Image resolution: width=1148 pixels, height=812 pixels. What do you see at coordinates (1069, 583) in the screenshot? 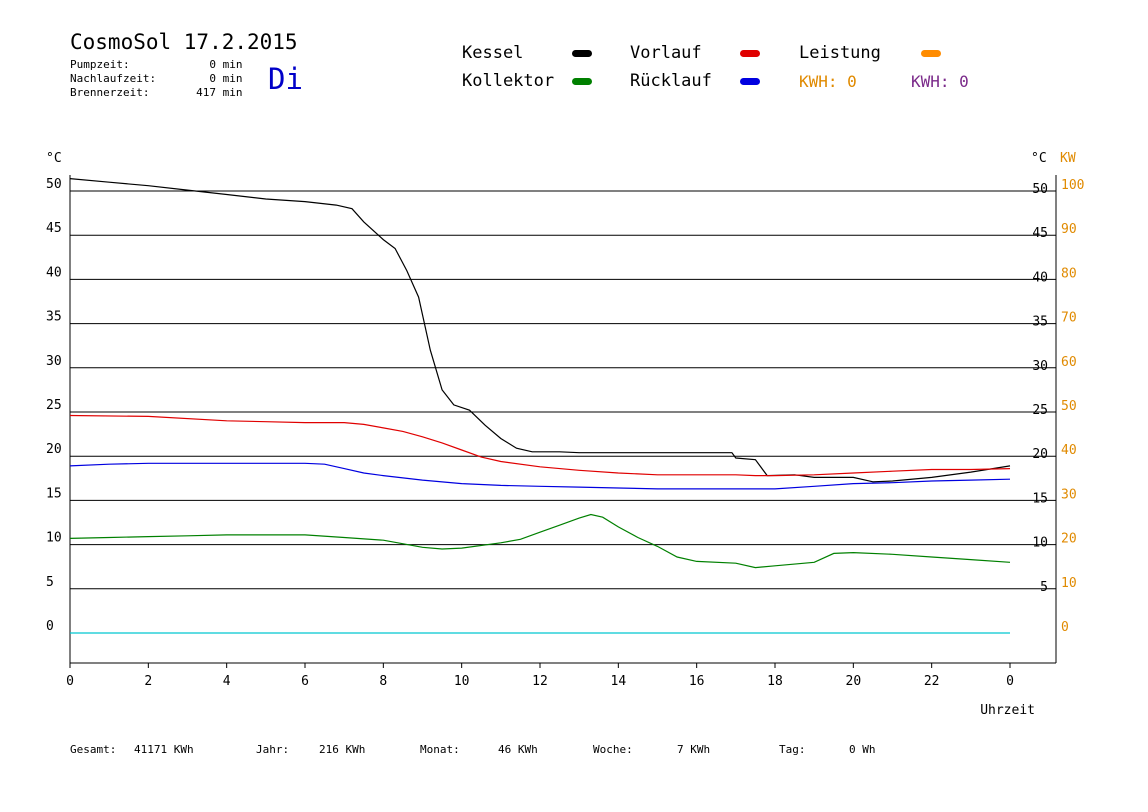
I see `y2-tick-label: 10` at bounding box center [1069, 583].